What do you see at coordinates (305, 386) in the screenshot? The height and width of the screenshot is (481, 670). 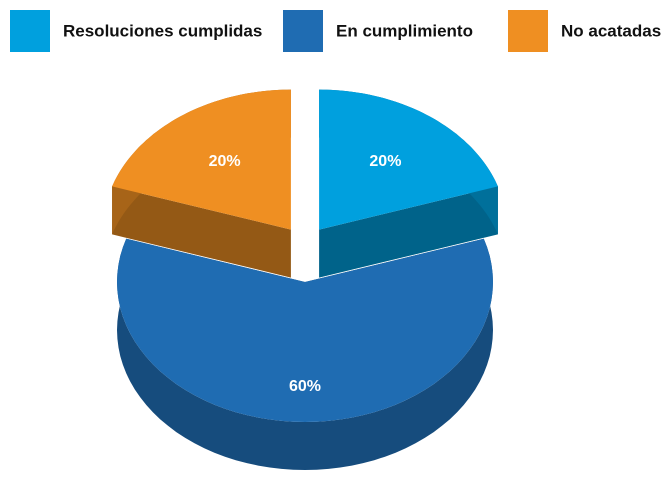 I see `data-label: 60%` at bounding box center [305, 386].